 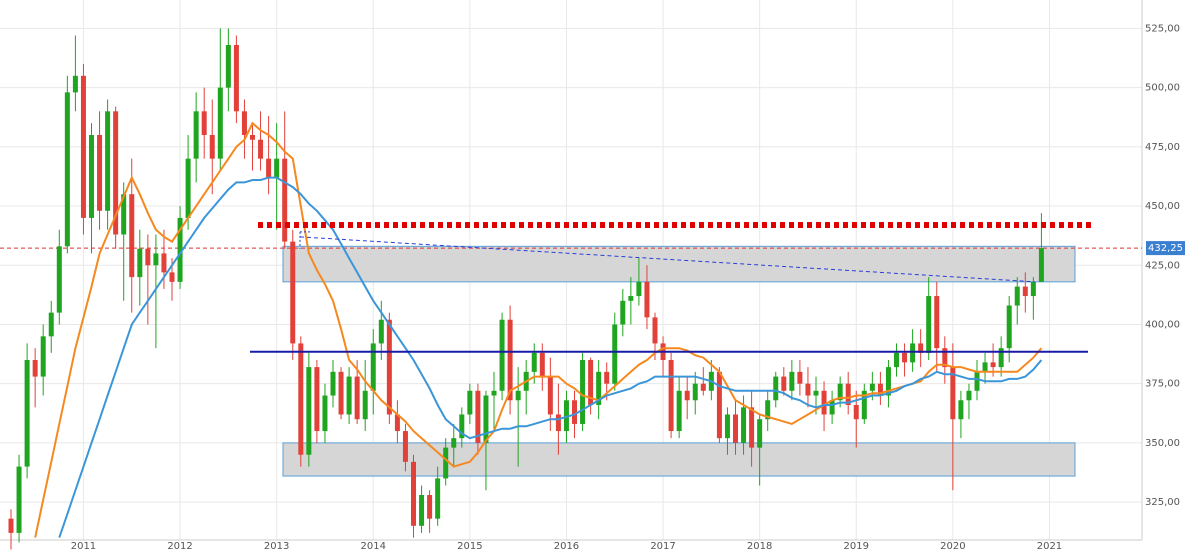 I want to click on y-tick-label: 475,00, so click(x=1162, y=147).